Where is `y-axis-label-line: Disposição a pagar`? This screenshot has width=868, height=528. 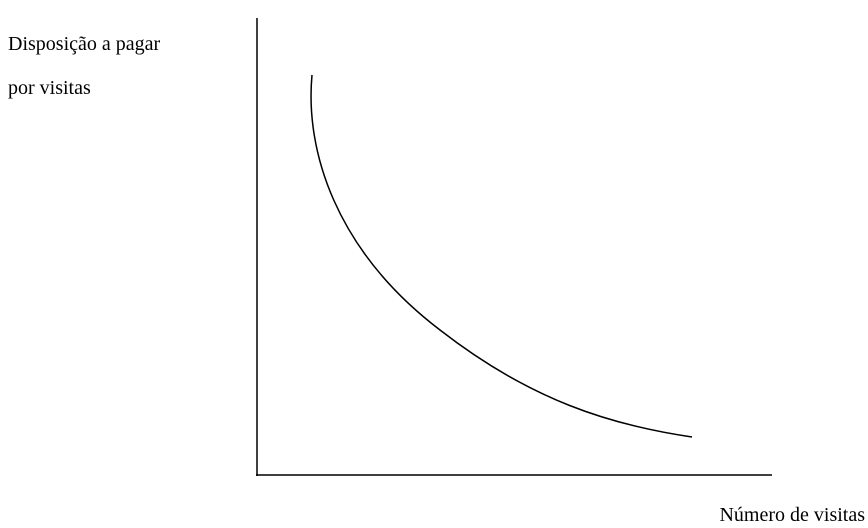
y-axis-label-line: Disposição a pagar is located at coordinates (84, 44).